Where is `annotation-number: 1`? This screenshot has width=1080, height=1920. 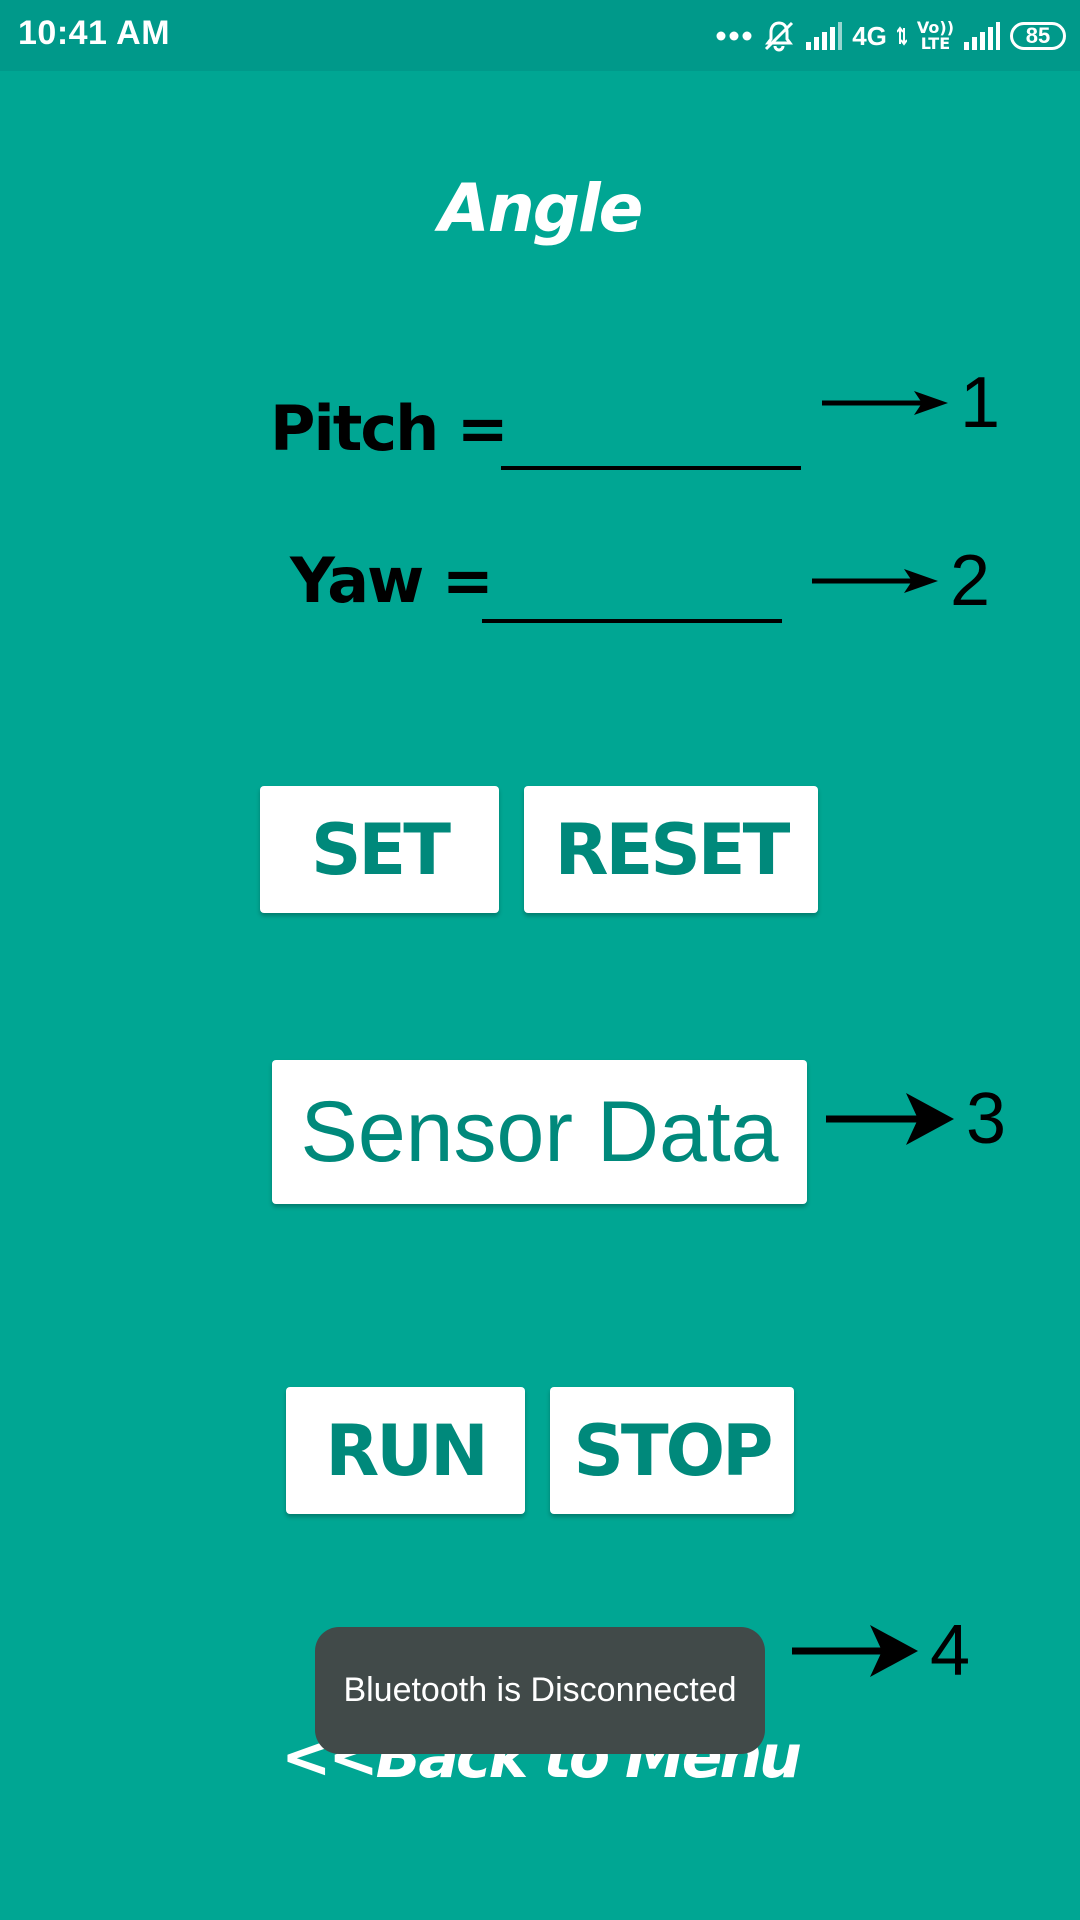 annotation-number: 1 is located at coordinates (980, 403).